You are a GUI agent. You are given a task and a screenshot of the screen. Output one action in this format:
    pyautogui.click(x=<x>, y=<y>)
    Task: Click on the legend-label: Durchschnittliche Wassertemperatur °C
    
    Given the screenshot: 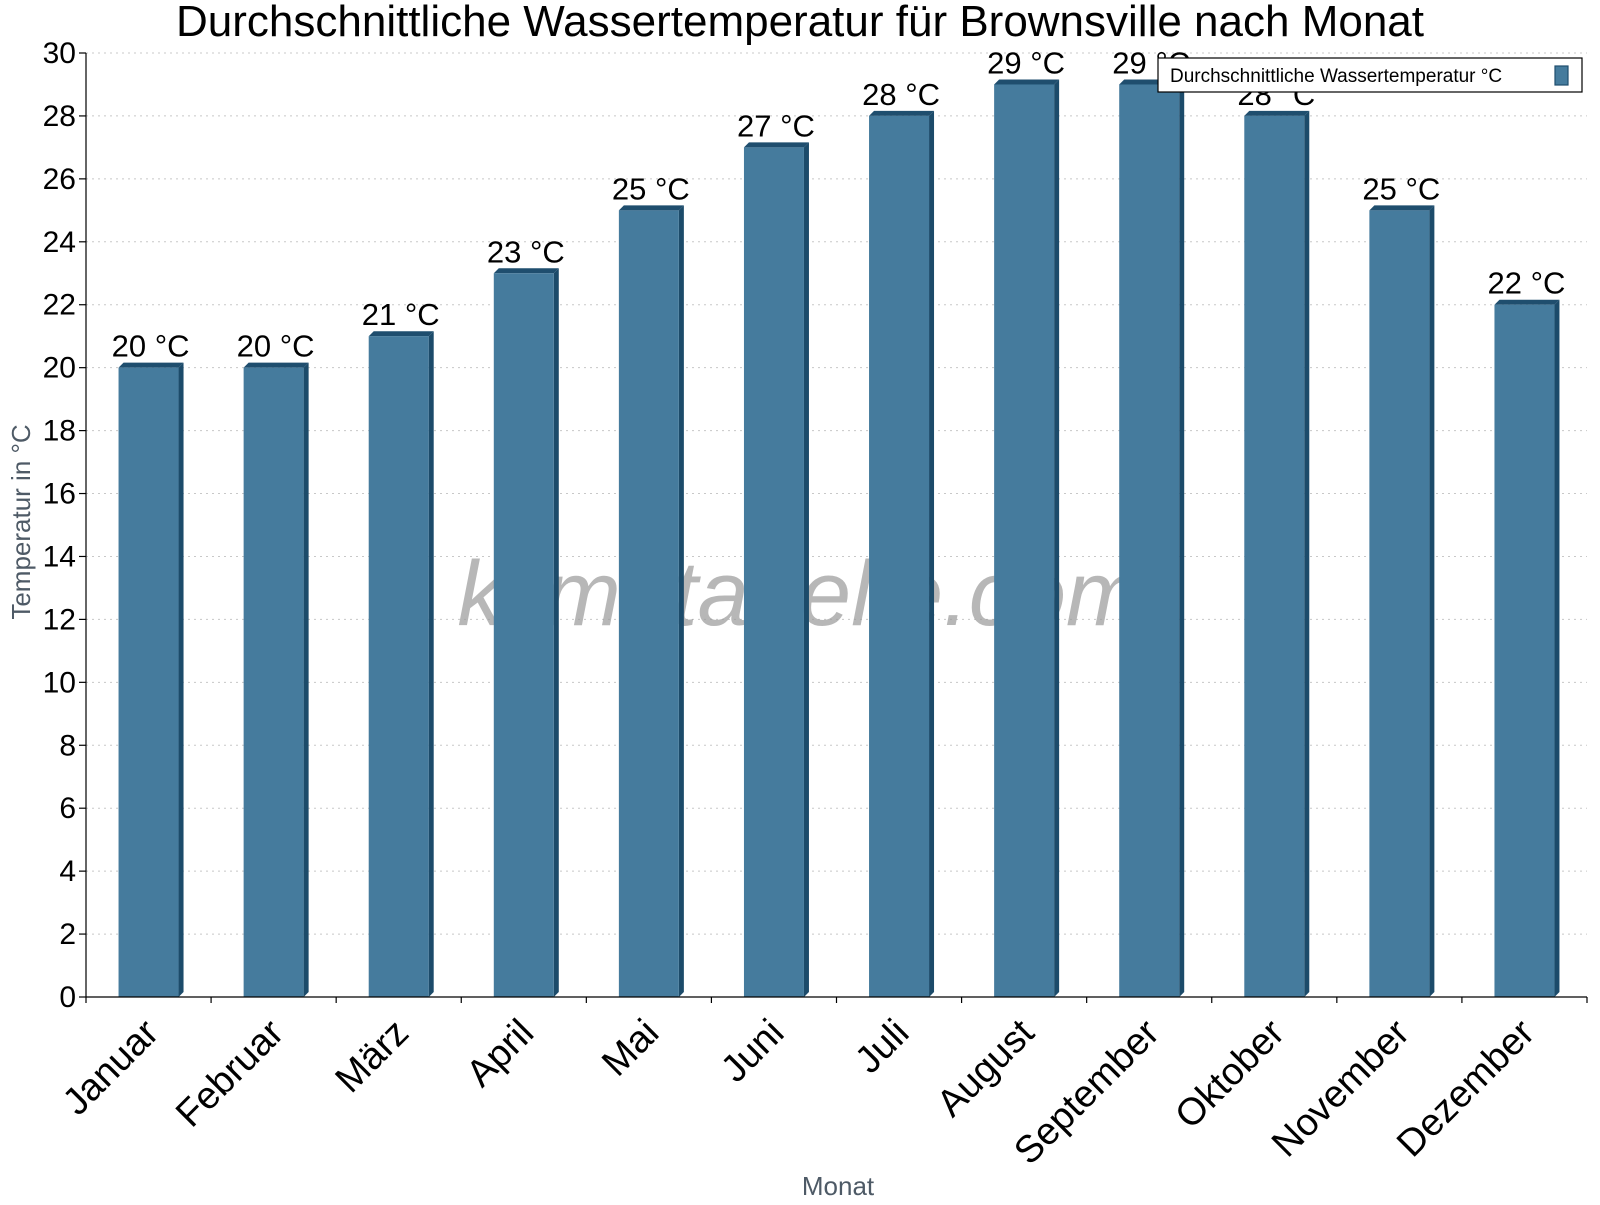 What is the action you would take?
    pyautogui.click(x=1336, y=76)
    